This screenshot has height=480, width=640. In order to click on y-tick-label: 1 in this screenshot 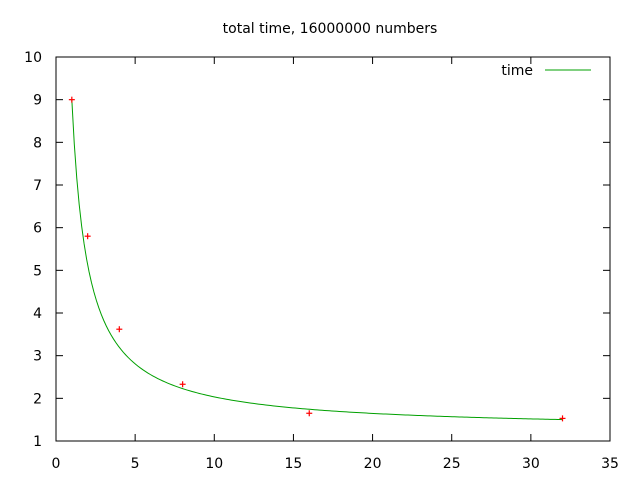, I will do `click(37, 442)`.